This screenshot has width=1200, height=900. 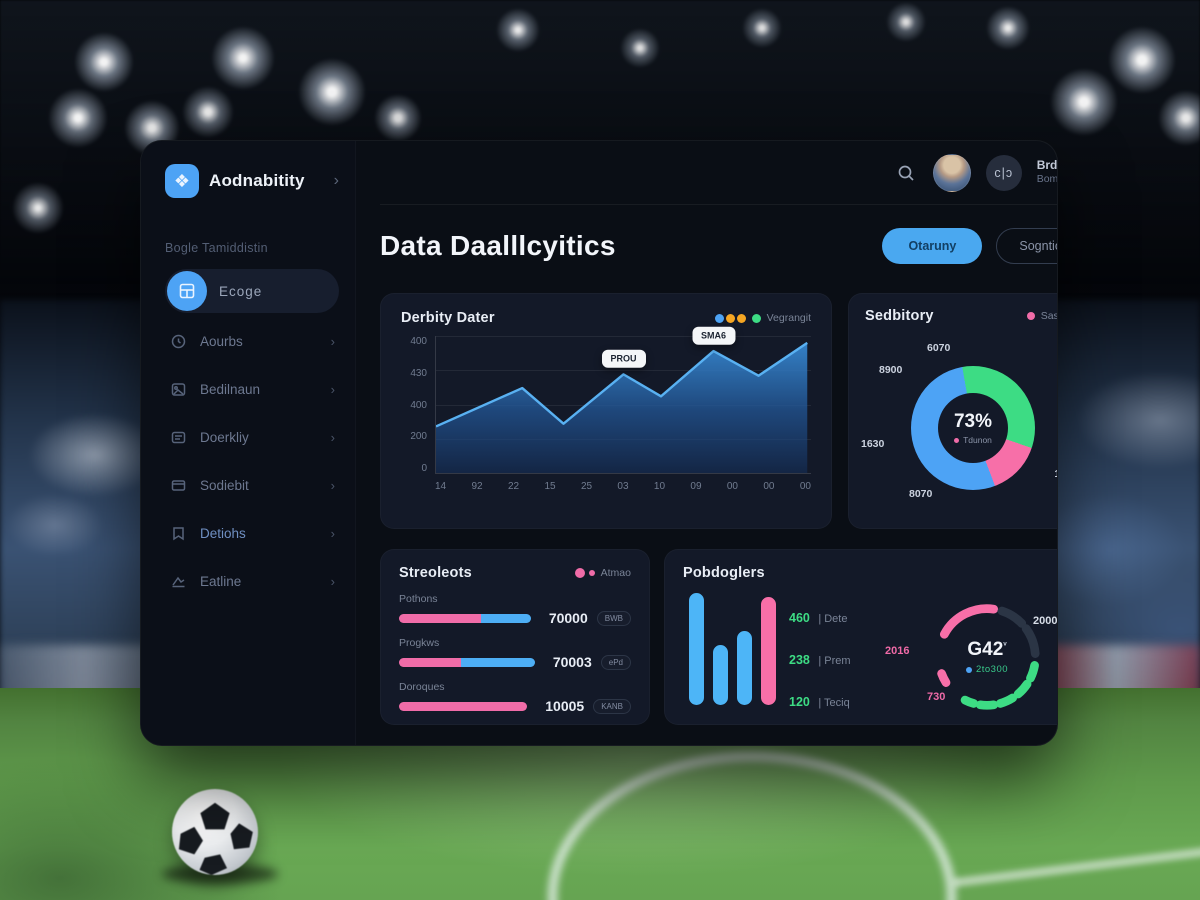 I want to click on x-tick: 03, so click(x=623, y=486).